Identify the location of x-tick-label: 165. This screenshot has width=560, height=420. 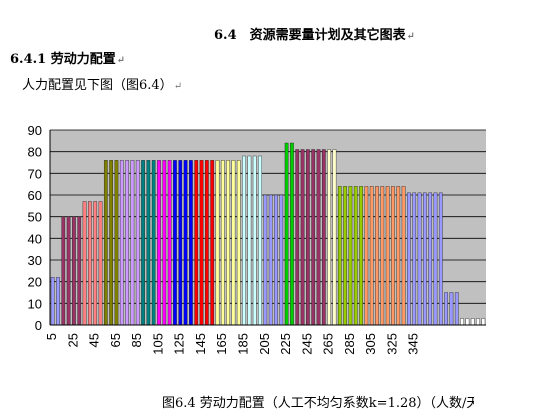
(221, 344).